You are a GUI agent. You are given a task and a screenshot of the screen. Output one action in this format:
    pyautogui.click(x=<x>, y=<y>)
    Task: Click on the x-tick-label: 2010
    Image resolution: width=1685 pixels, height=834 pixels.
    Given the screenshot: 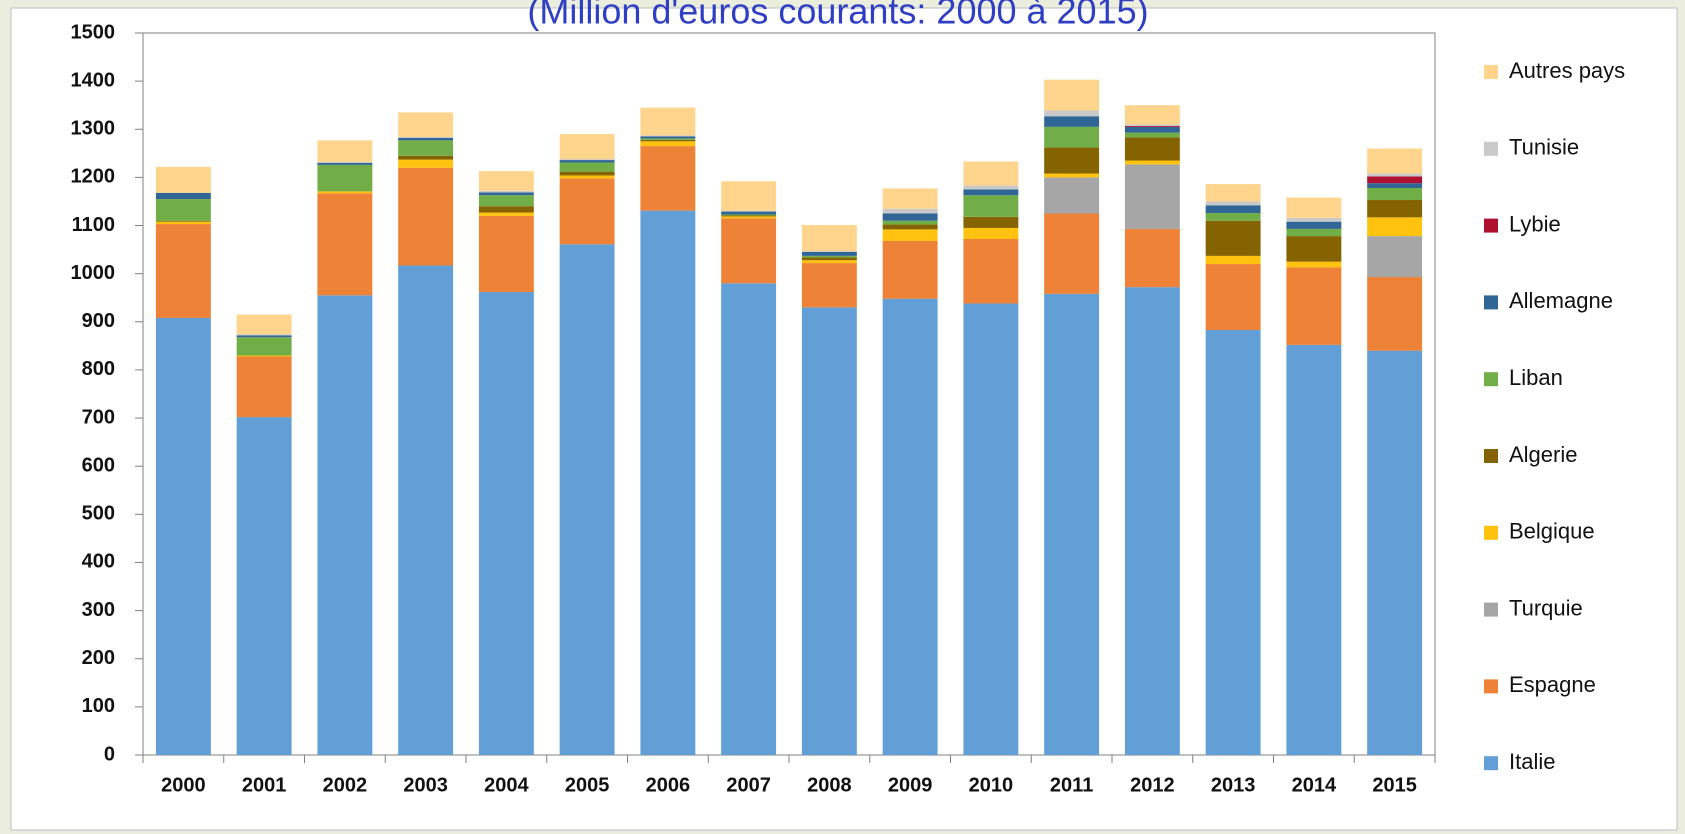 What is the action you would take?
    pyautogui.click(x=991, y=785)
    